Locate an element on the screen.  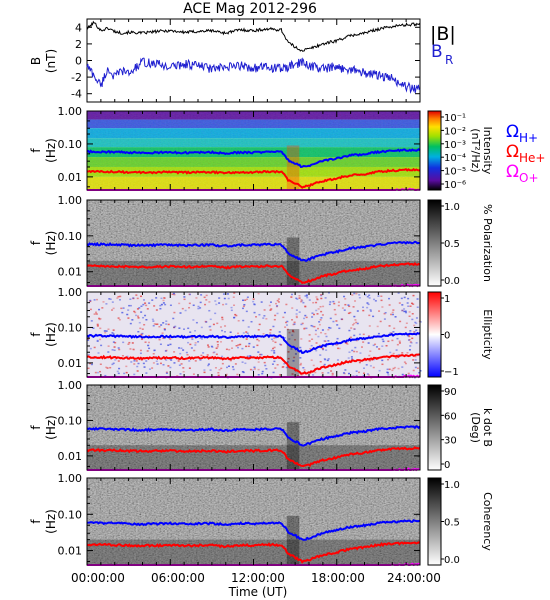
gyrofrequency-line-Heplus is located at coordinates (253, 552).